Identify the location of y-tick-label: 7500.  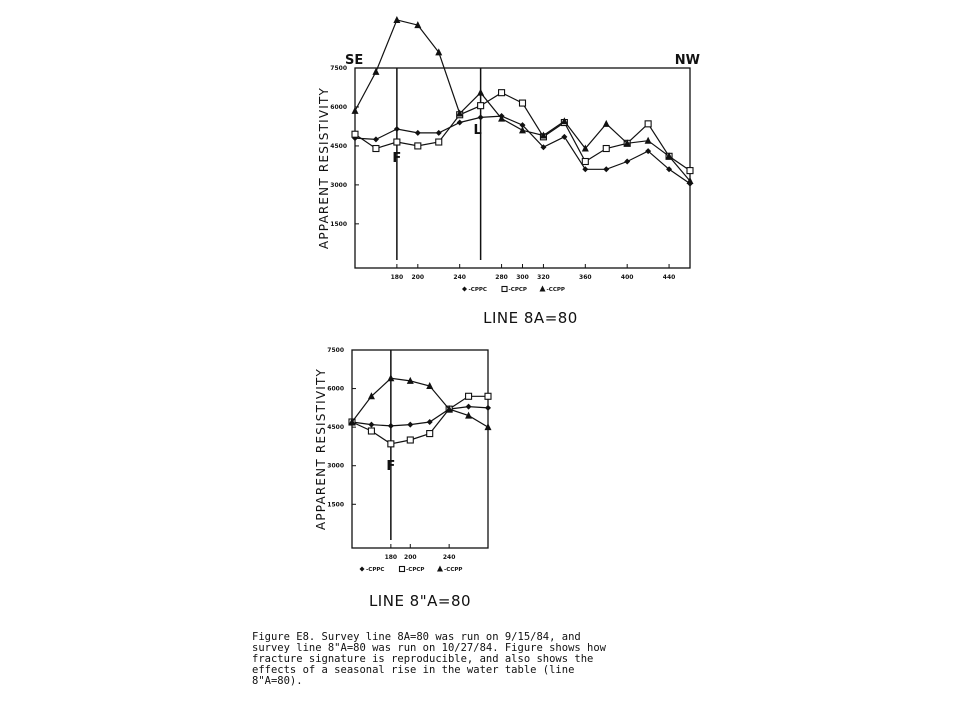
(335, 350).